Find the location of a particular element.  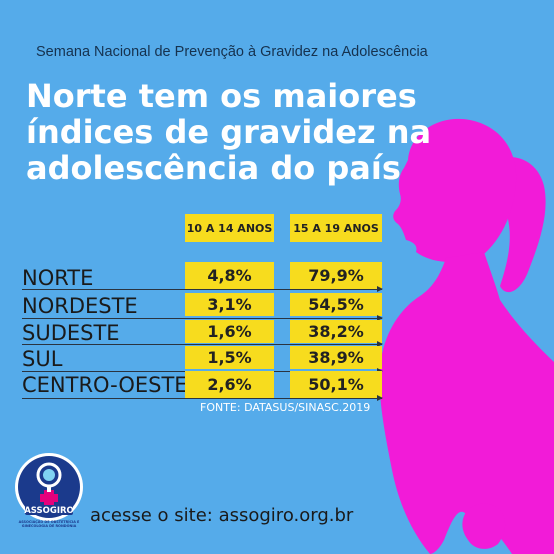

headline-line-1: Norte tem os maiores is located at coordinates (221, 96).